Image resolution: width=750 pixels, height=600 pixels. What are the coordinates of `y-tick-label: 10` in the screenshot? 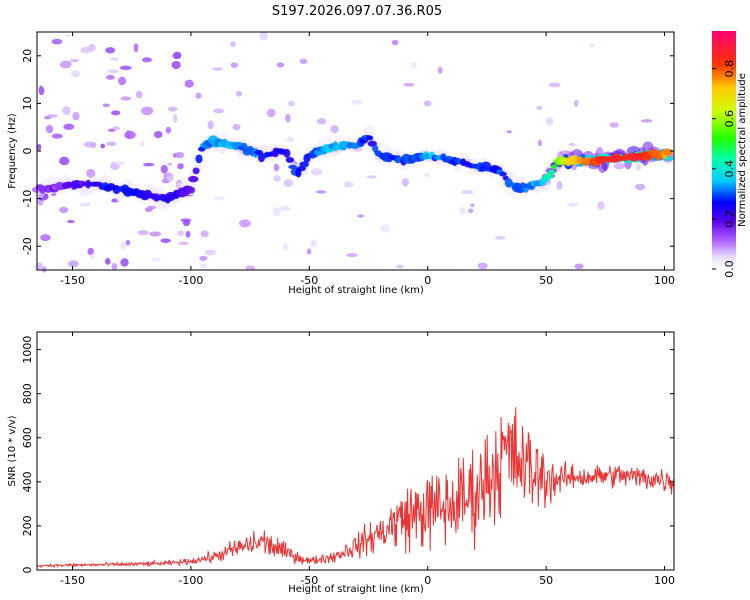 It's located at (27, 103).